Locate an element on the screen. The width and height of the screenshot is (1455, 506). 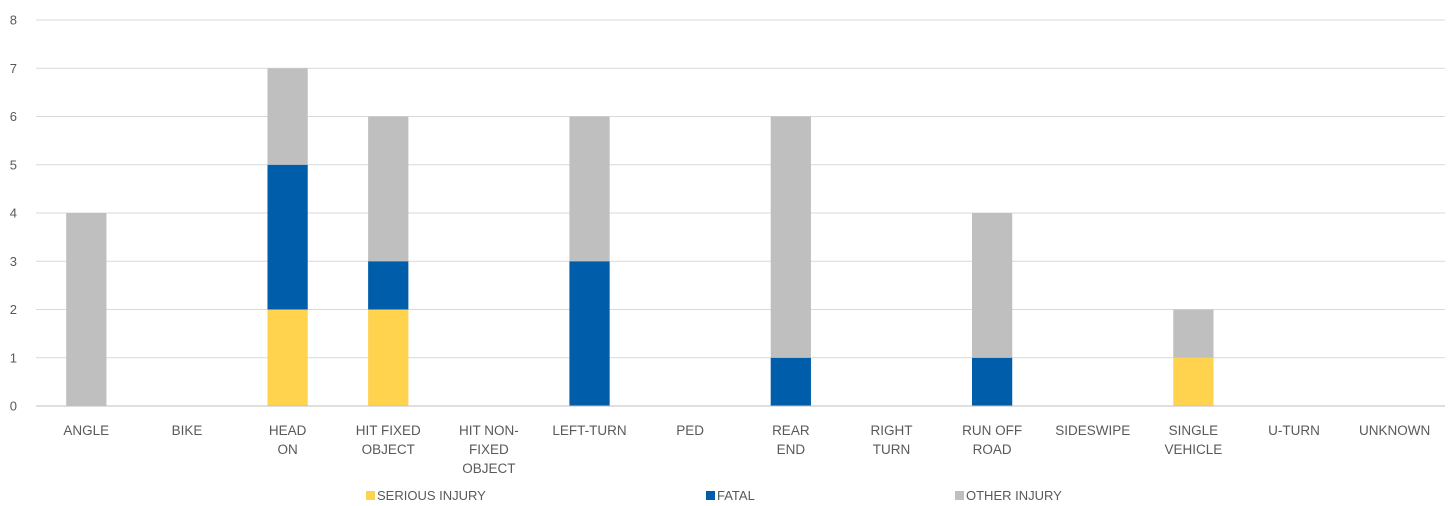
x-tick-label: SINGLE is located at coordinates (1194, 430).